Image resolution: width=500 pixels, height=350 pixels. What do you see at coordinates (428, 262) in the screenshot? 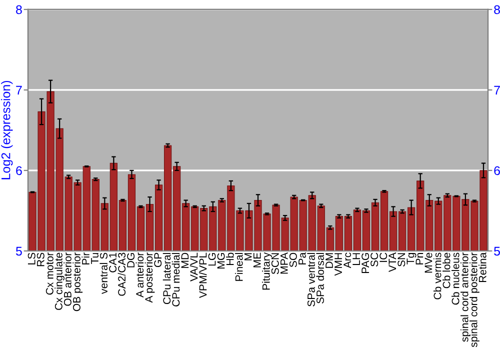
I see `x-tick-label: MVe` at bounding box center [428, 262].